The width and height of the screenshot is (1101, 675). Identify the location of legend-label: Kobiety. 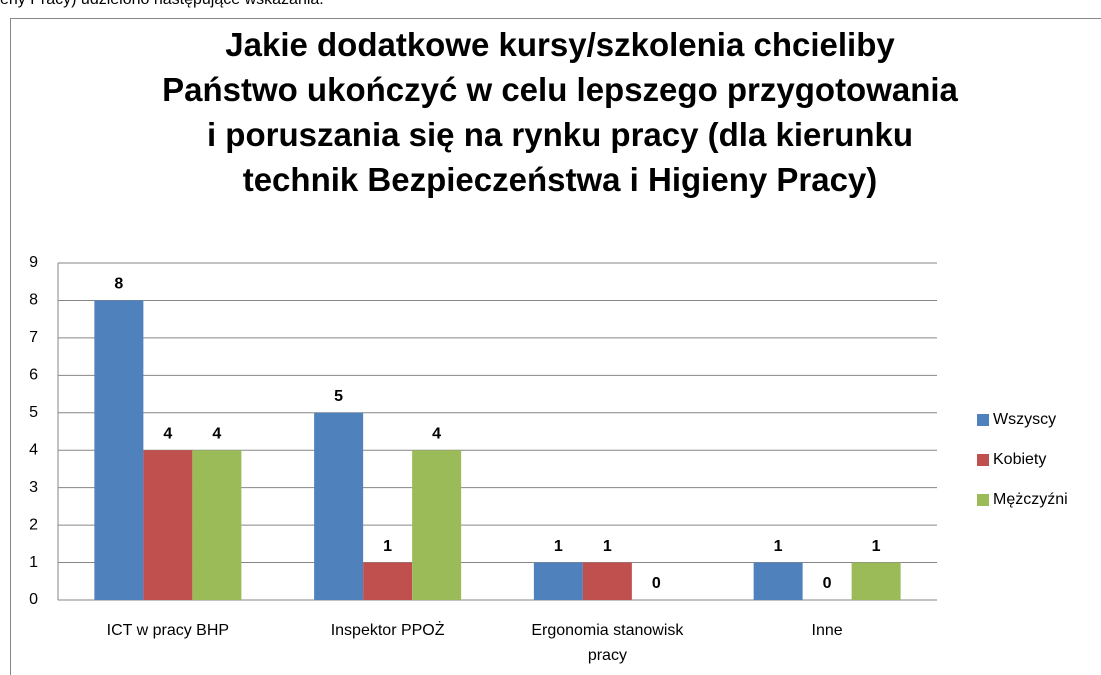
(1019, 459).